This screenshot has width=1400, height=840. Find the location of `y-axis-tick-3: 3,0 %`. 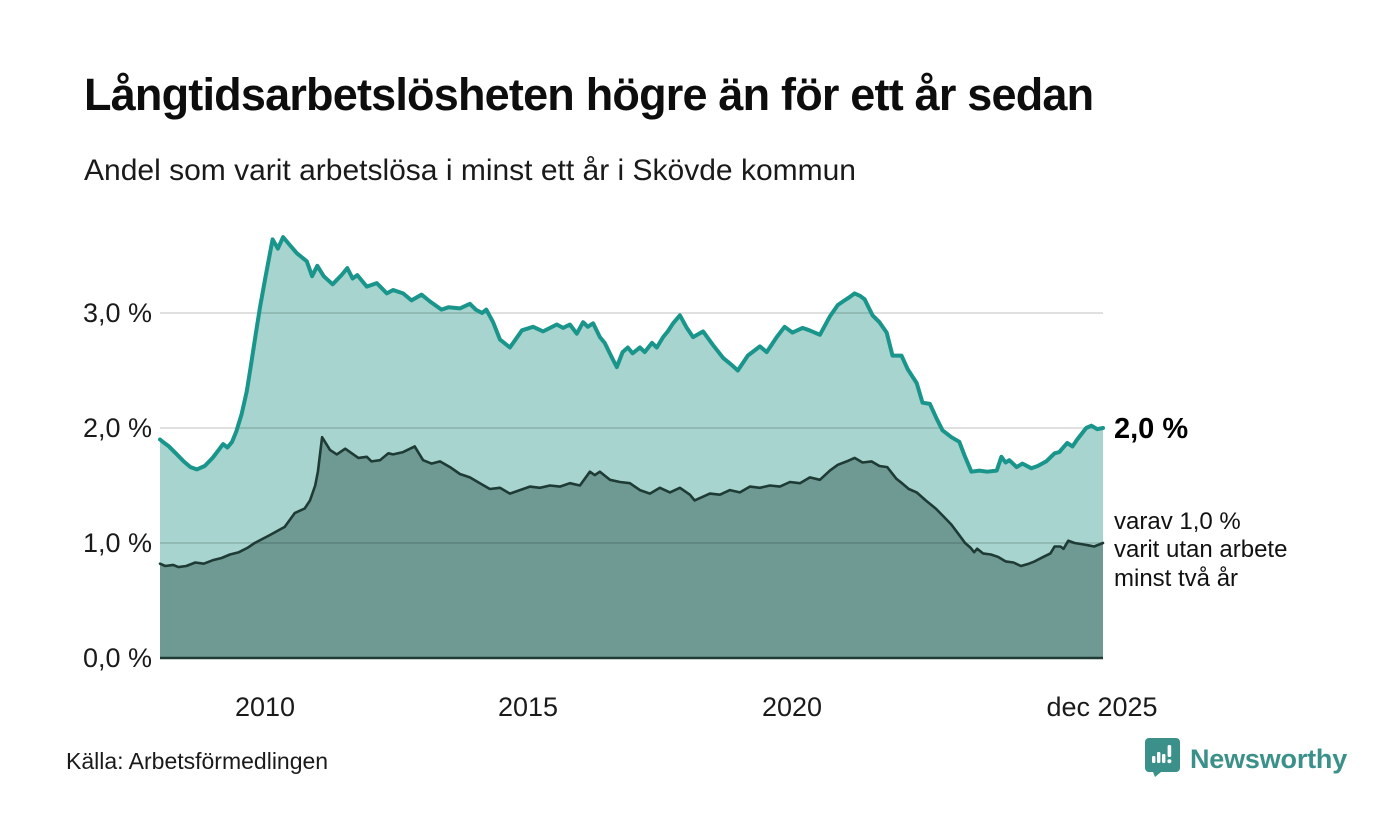

y-axis-tick-3: 3,0 % is located at coordinates (117, 313).